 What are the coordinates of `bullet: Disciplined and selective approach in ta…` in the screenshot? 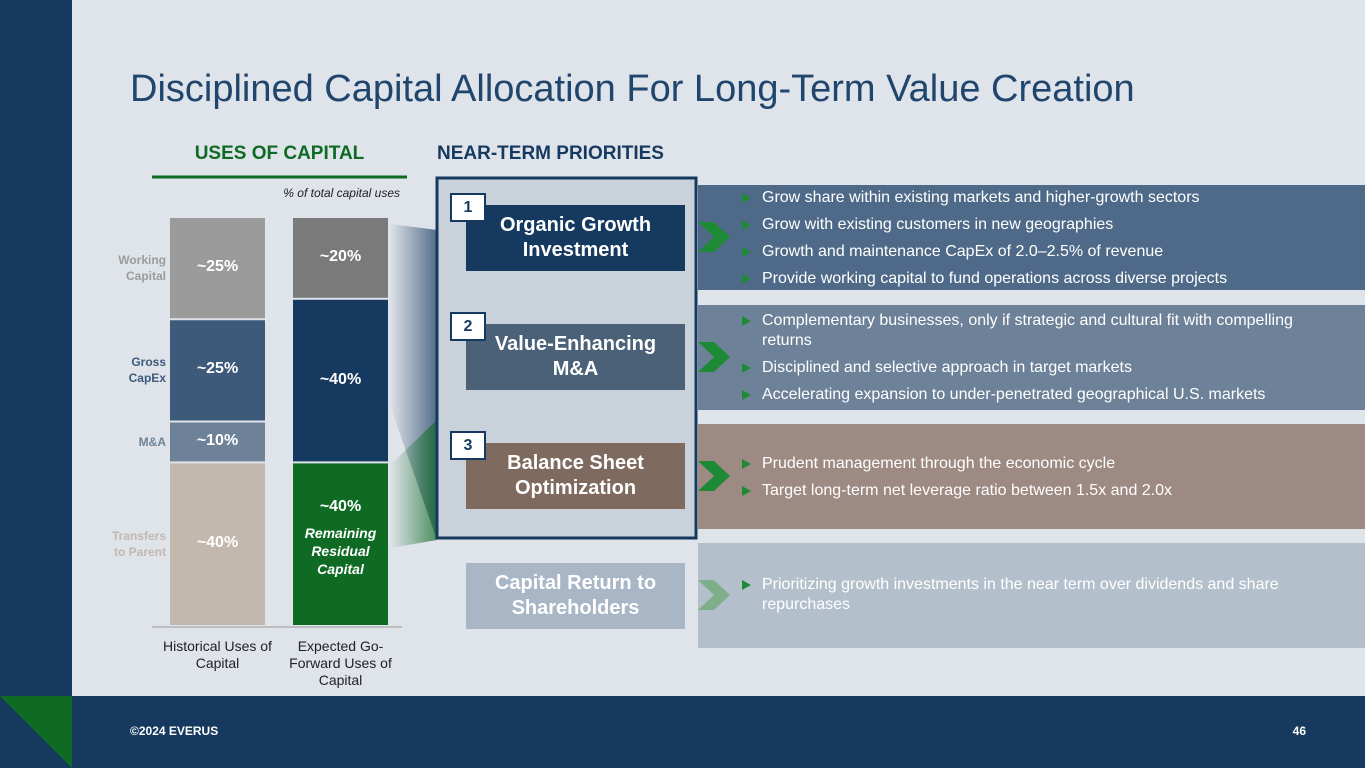 It's located at (1040, 368).